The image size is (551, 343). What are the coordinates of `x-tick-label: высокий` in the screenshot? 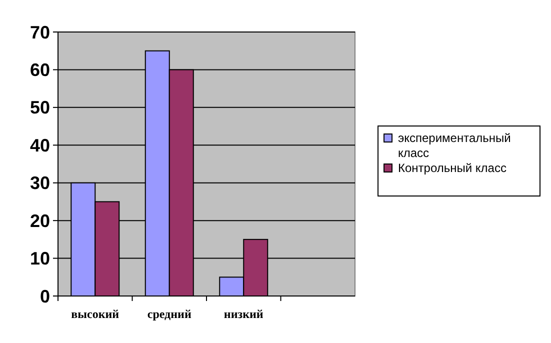 It's located at (95, 314).